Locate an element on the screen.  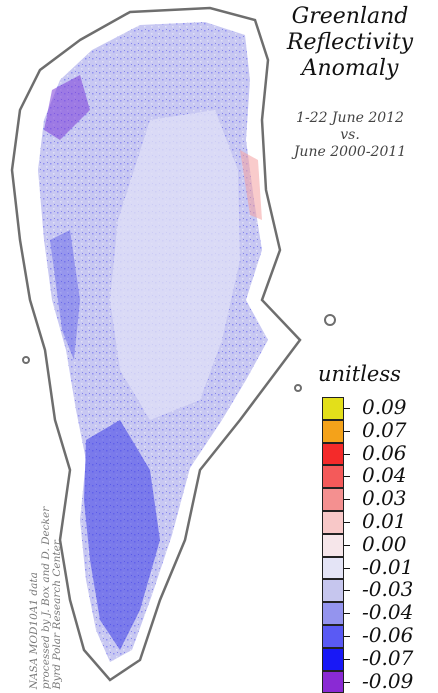
legend-value: 0.01 is located at coordinates (384, 520).